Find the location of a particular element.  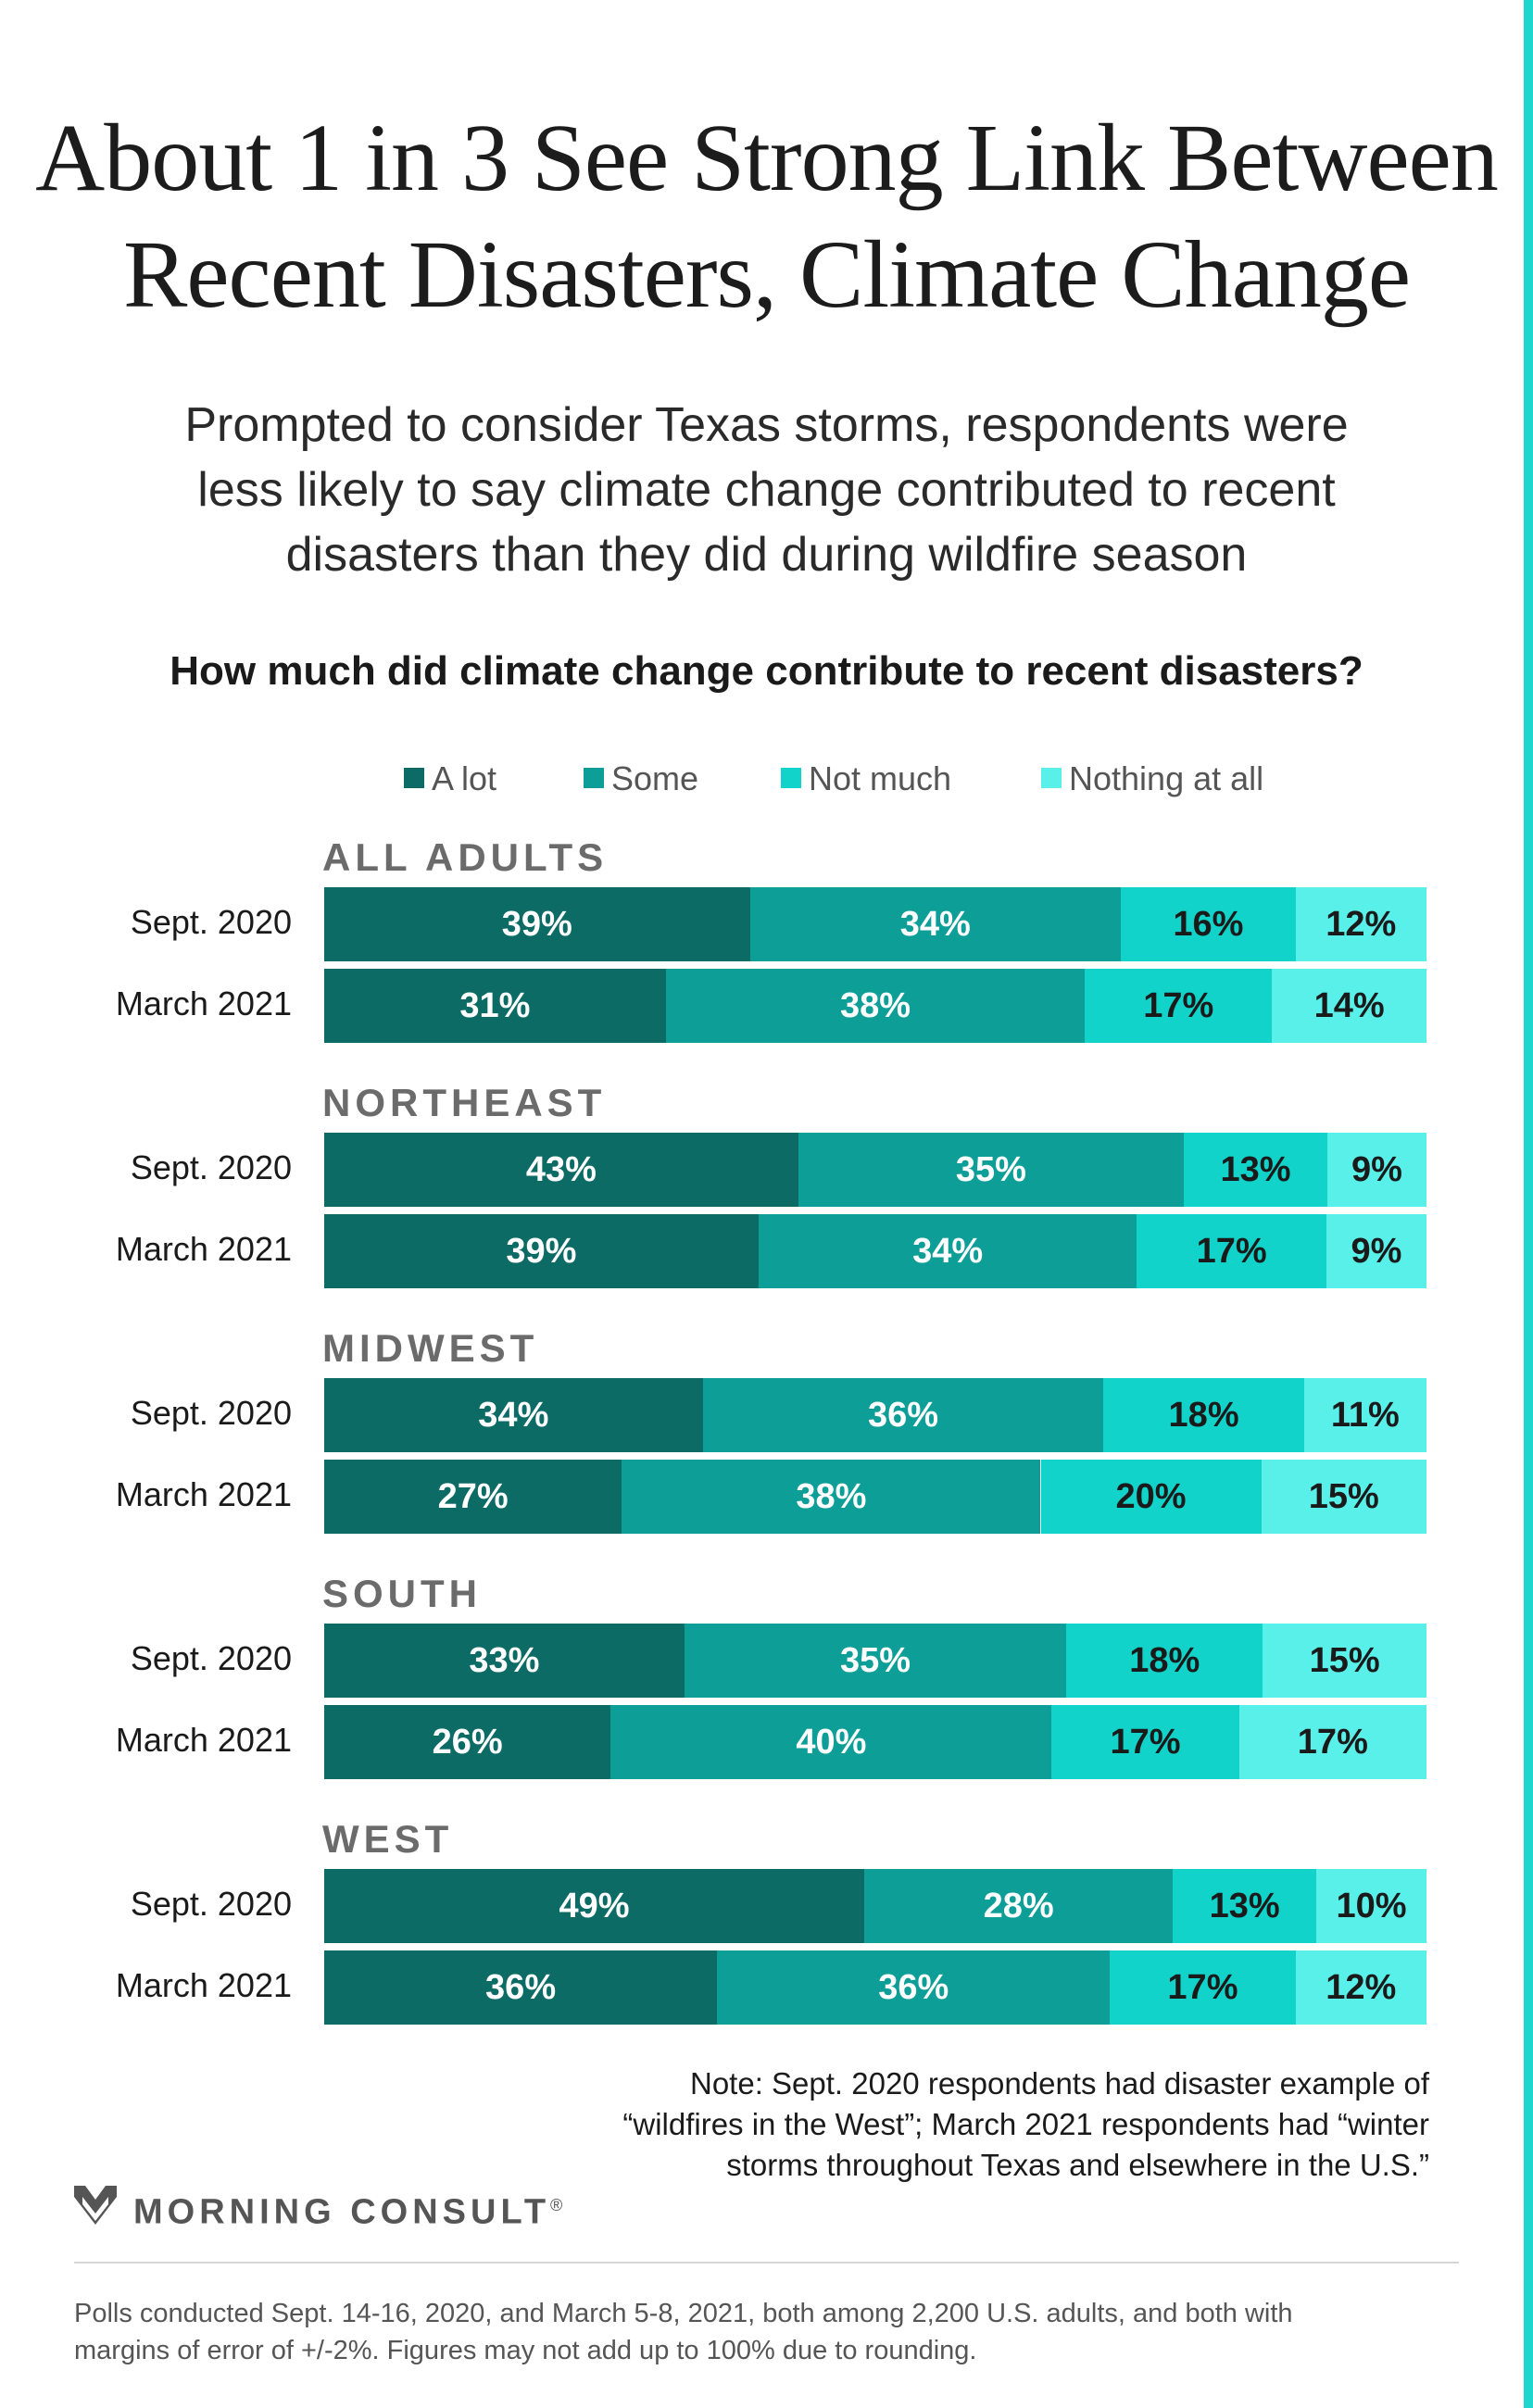

bar-segment-not-much: 13% is located at coordinates (1256, 1170).